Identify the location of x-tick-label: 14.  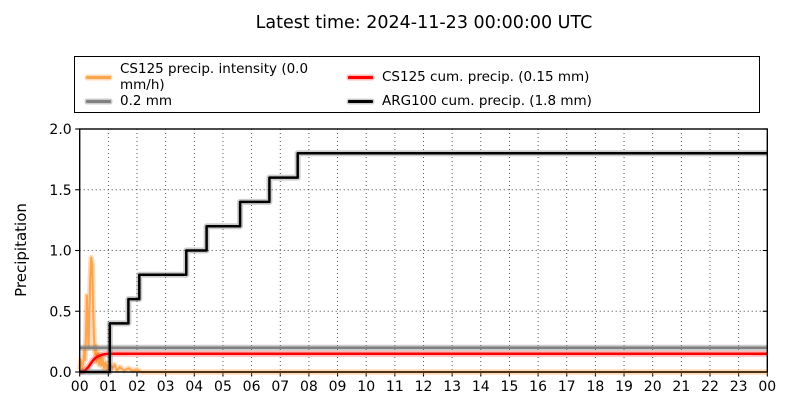
(481, 387).